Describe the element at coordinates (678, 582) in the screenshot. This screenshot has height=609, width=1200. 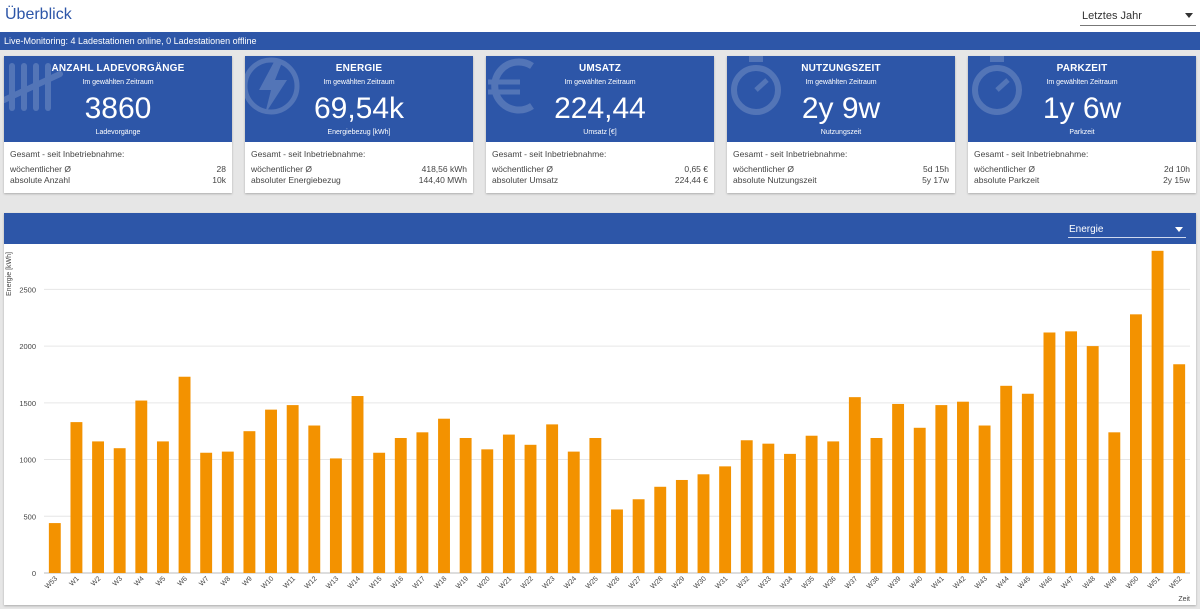
I see `x-tick-label: W29` at that location.